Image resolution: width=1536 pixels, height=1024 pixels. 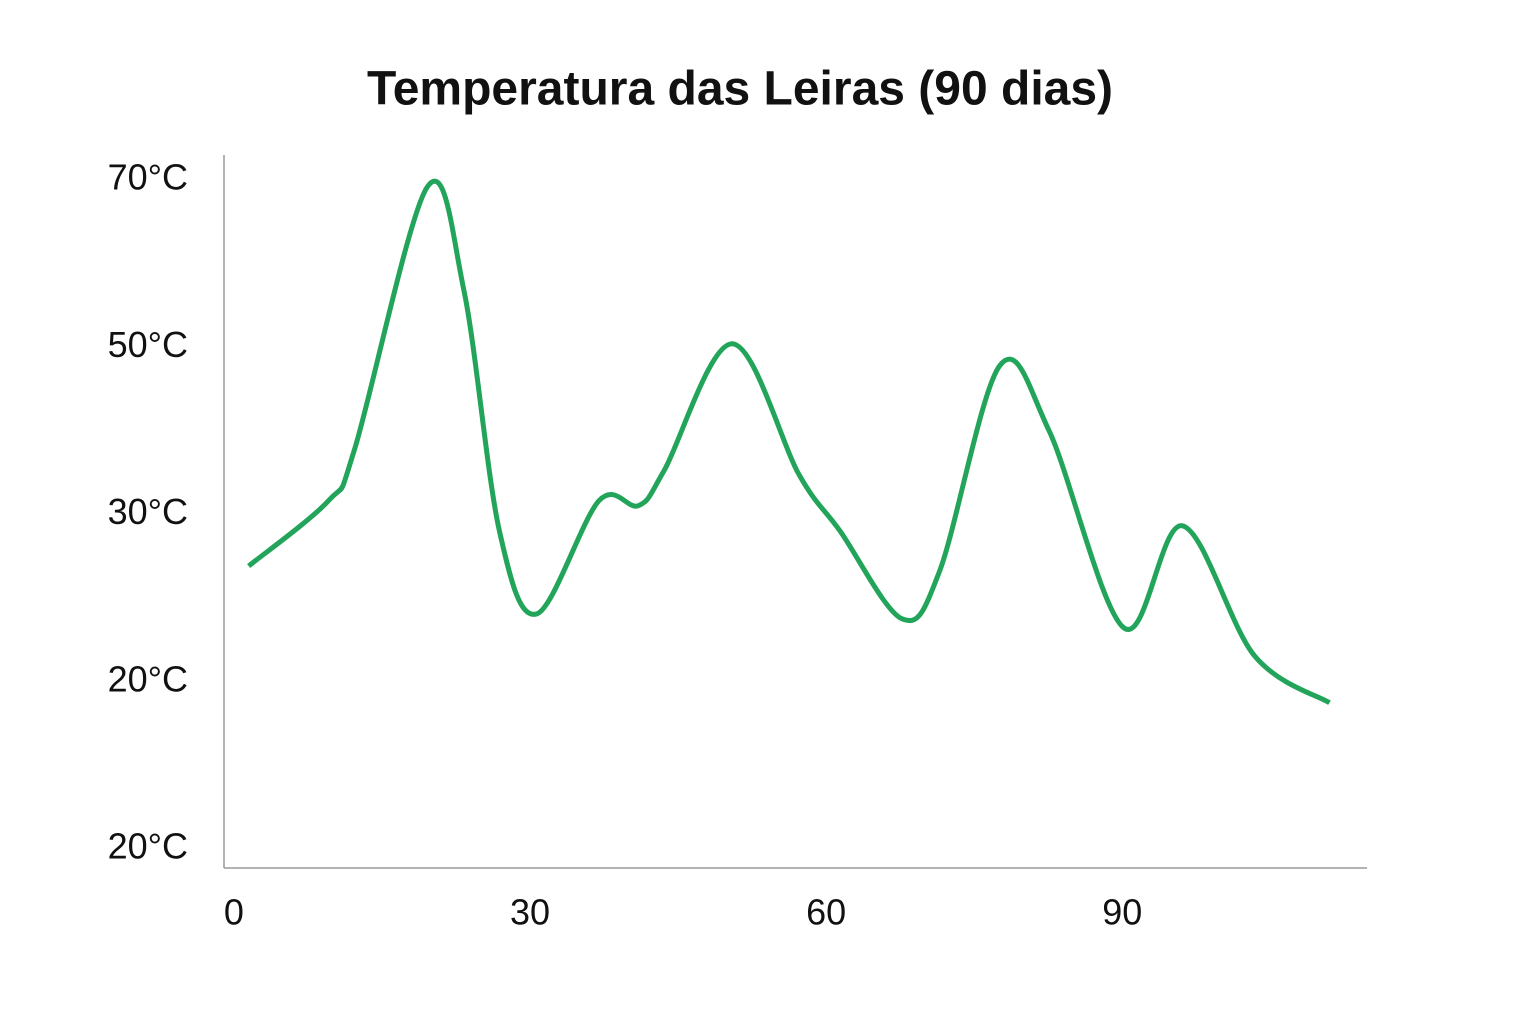 What do you see at coordinates (530, 912) in the screenshot?
I see `x-tick-label: 30` at bounding box center [530, 912].